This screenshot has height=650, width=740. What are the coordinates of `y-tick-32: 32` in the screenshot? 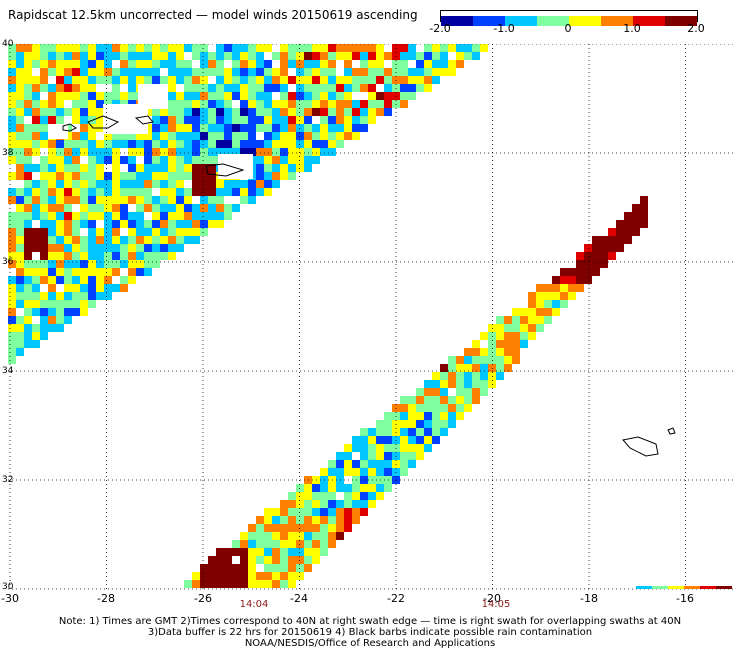 It's located at (8, 480).